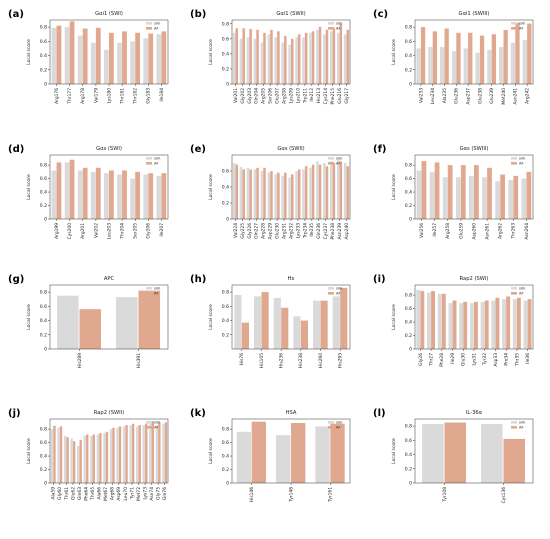 This screenshot has width=550, height=539. What do you see at coordinates (291, 279) in the screenshot?
I see `chart-title: Hx` at bounding box center [291, 279].